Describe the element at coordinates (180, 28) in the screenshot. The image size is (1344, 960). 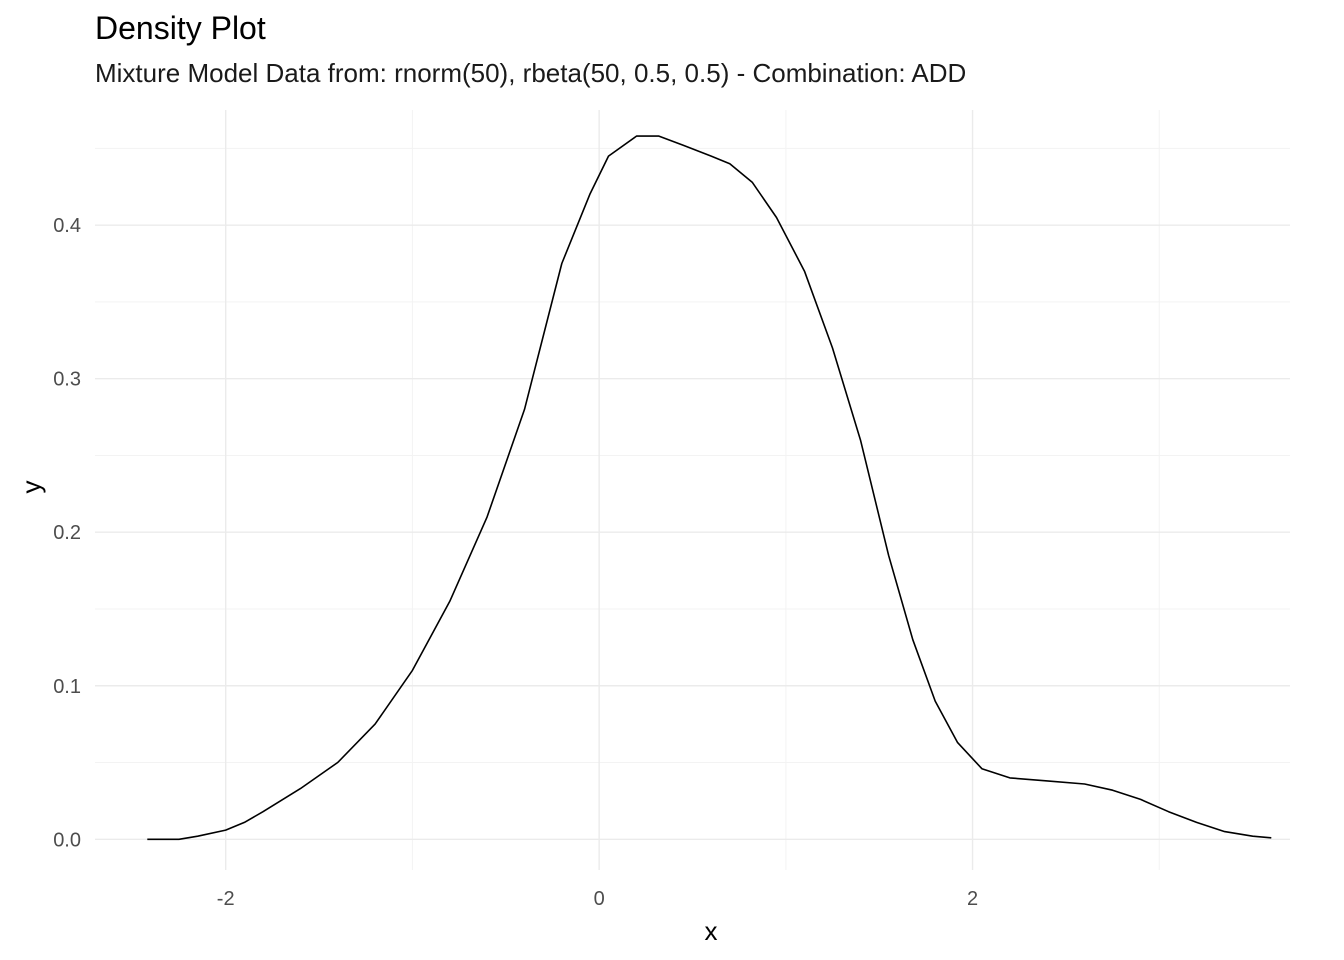
I see `chart-title: Density Plot` at that location.